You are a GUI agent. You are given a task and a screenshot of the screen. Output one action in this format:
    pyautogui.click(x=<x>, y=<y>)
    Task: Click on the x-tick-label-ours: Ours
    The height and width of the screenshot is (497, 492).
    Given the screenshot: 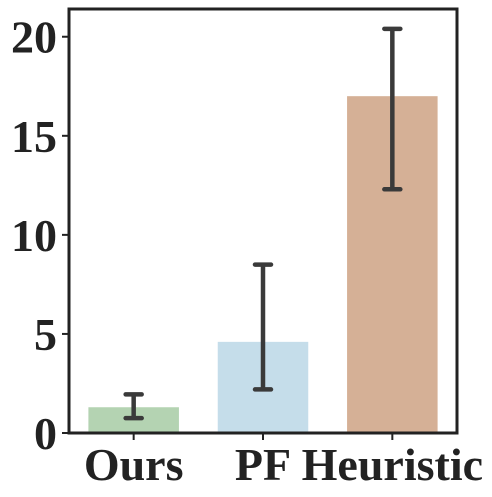 What is the action you would take?
    pyautogui.click(x=134, y=464)
    